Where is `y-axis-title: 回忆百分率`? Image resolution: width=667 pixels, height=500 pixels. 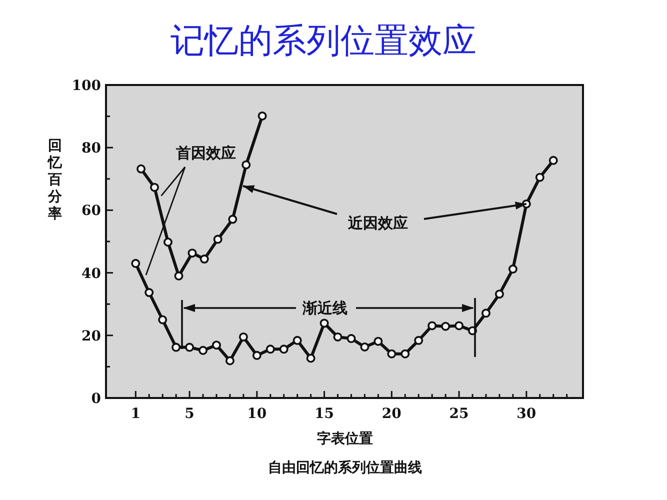
y-axis-title: 回忆百分率 is located at coordinates (55, 180).